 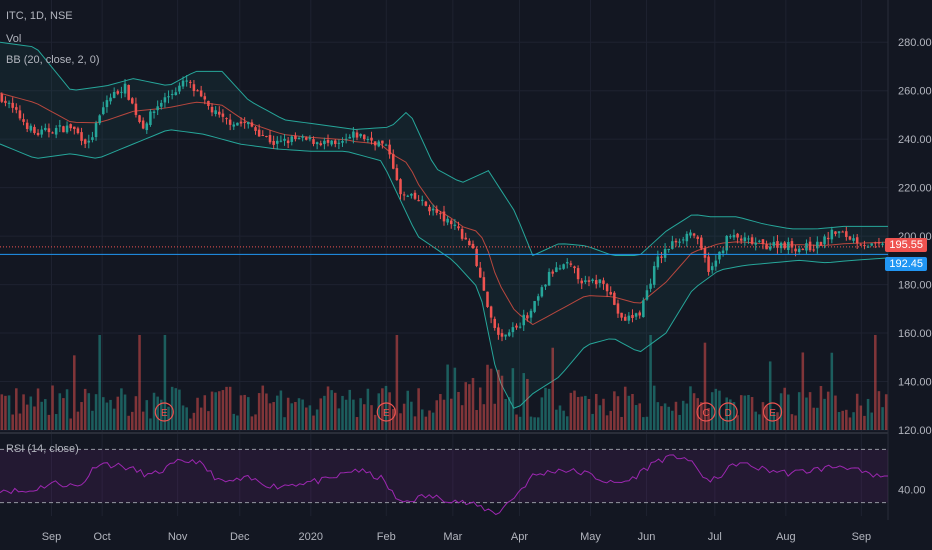 I want to click on price-tick-label: 140.00, so click(x=915, y=383).